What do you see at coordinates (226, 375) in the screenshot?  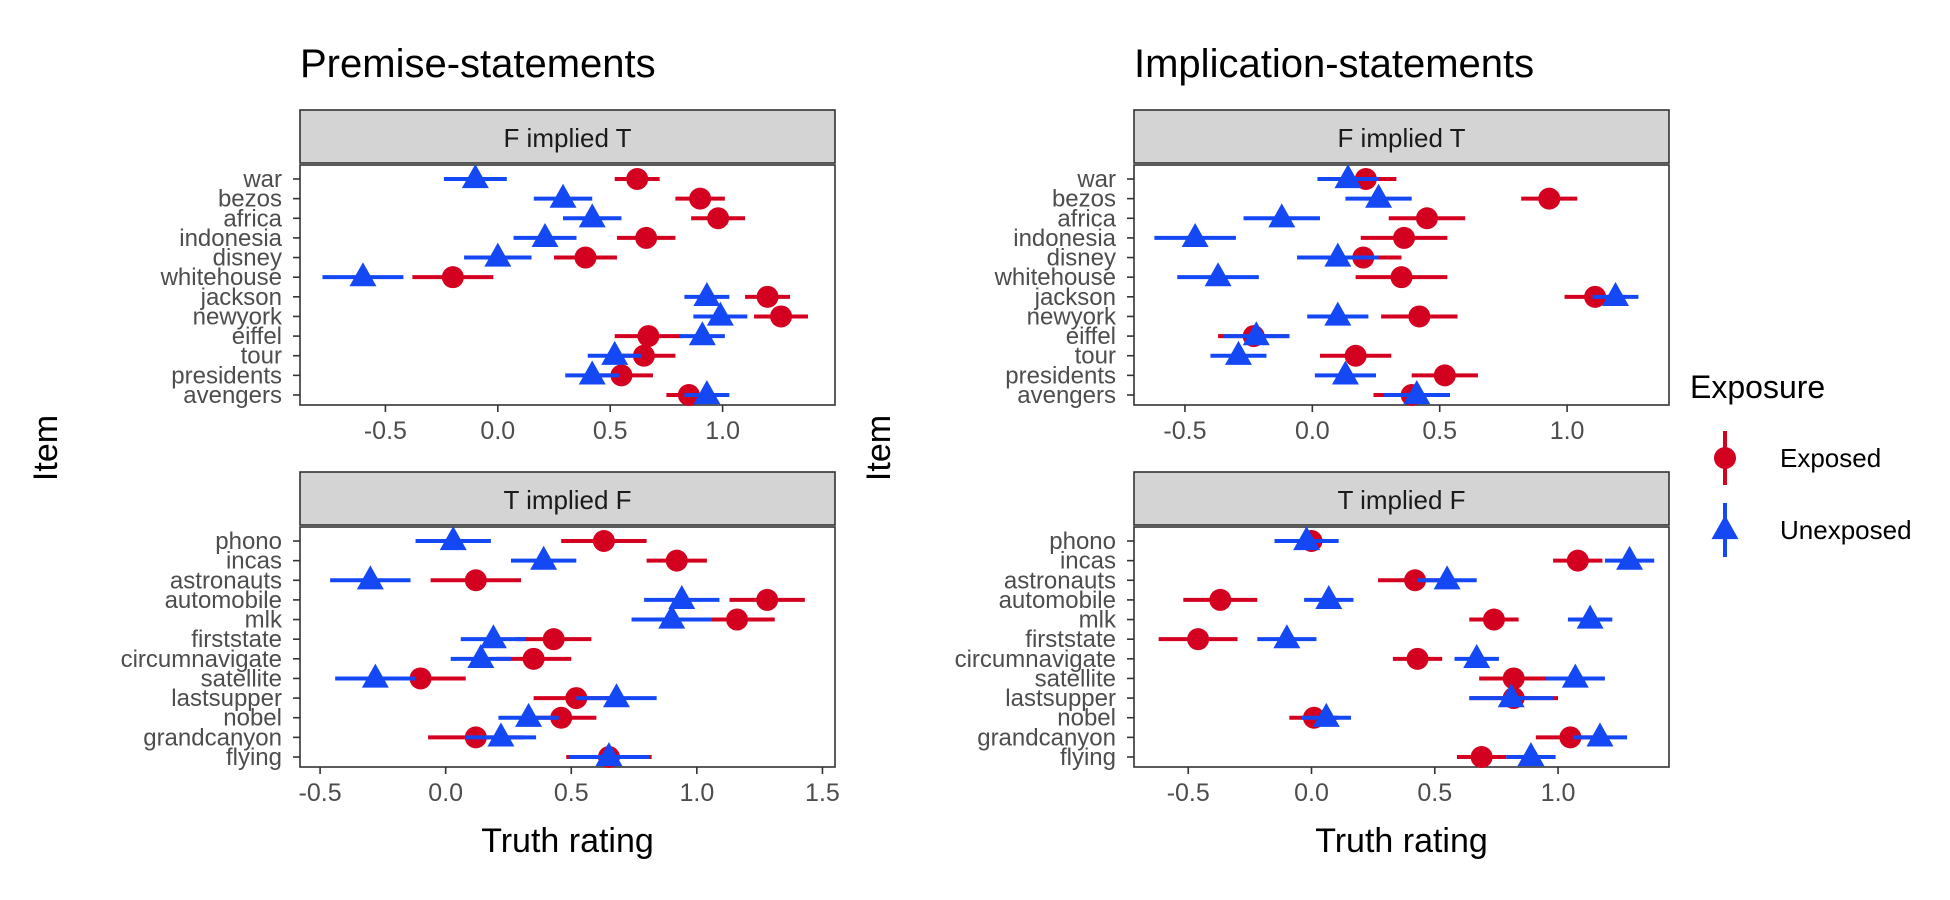 I see `y-tick-label: presidents` at bounding box center [226, 375].